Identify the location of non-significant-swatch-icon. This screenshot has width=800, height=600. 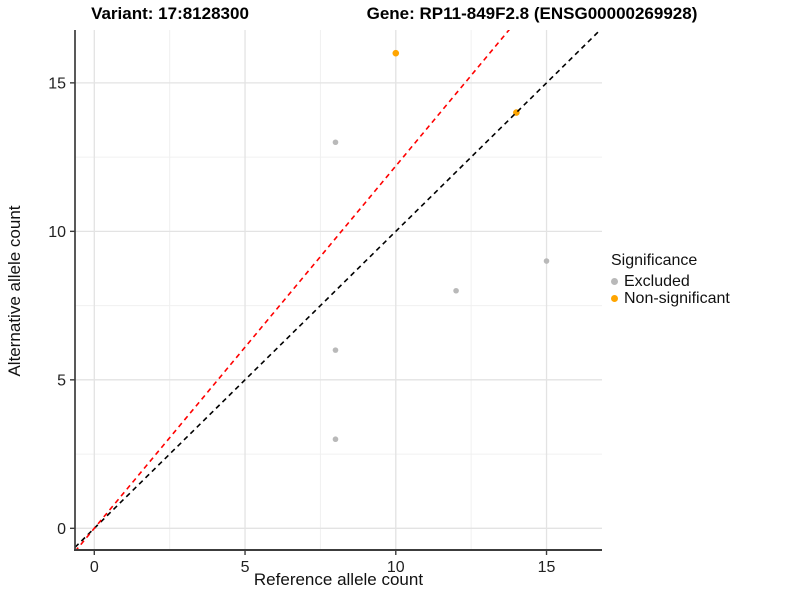
(614, 298).